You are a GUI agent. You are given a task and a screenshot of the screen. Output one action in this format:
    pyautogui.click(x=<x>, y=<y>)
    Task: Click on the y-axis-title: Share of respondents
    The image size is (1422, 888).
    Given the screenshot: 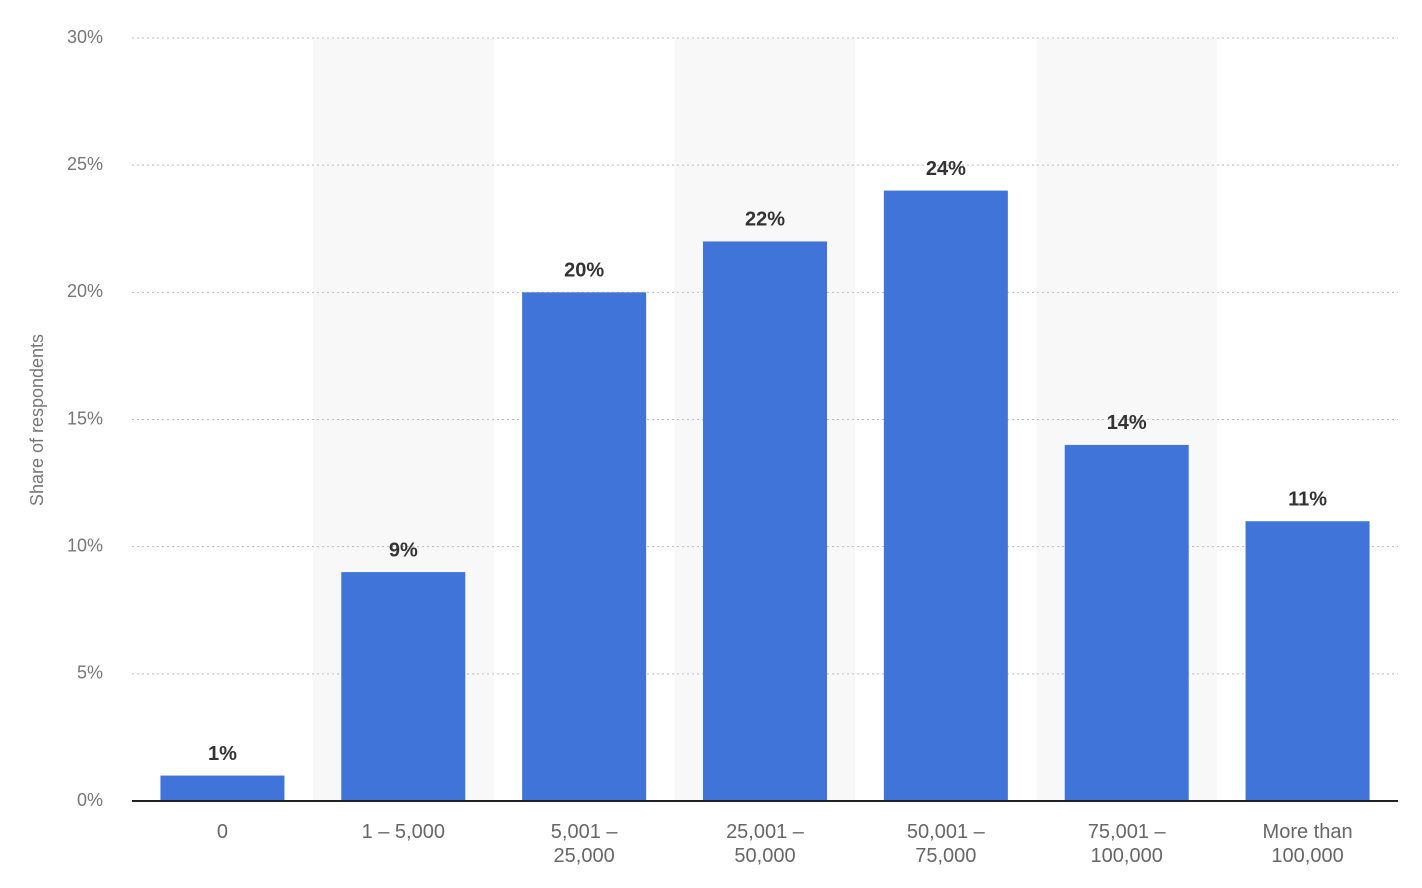 What is the action you would take?
    pyautogui.click(x=37, y=420)
    